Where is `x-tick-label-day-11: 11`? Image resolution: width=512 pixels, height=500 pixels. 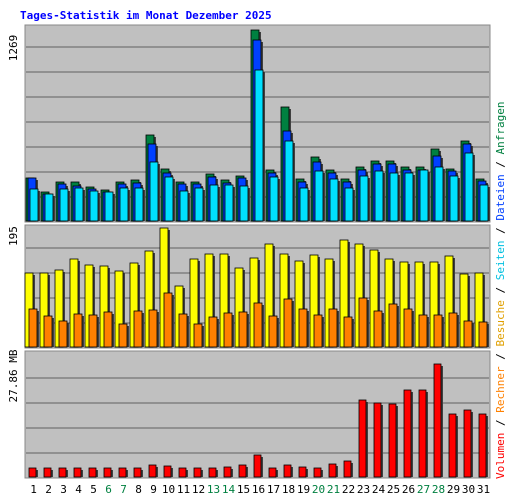 x-tick-label-day-11: 11 is located at coordinates (183, 489).